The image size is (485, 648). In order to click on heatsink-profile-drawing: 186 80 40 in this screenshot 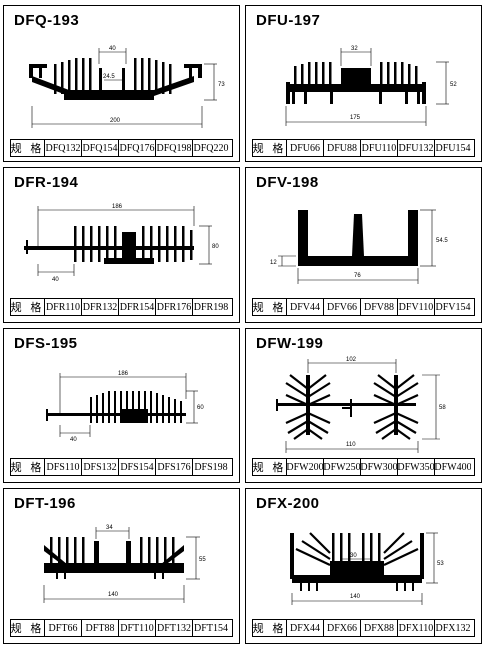, I will do `click(121, 243)`.